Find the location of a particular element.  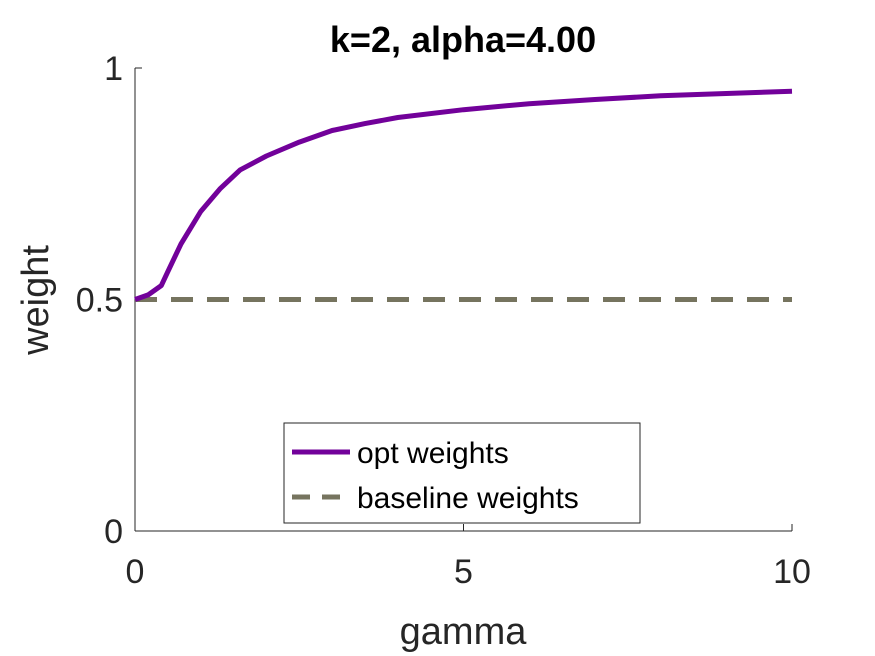

y-tick-label: 0 is located at coordinates (113, 532).